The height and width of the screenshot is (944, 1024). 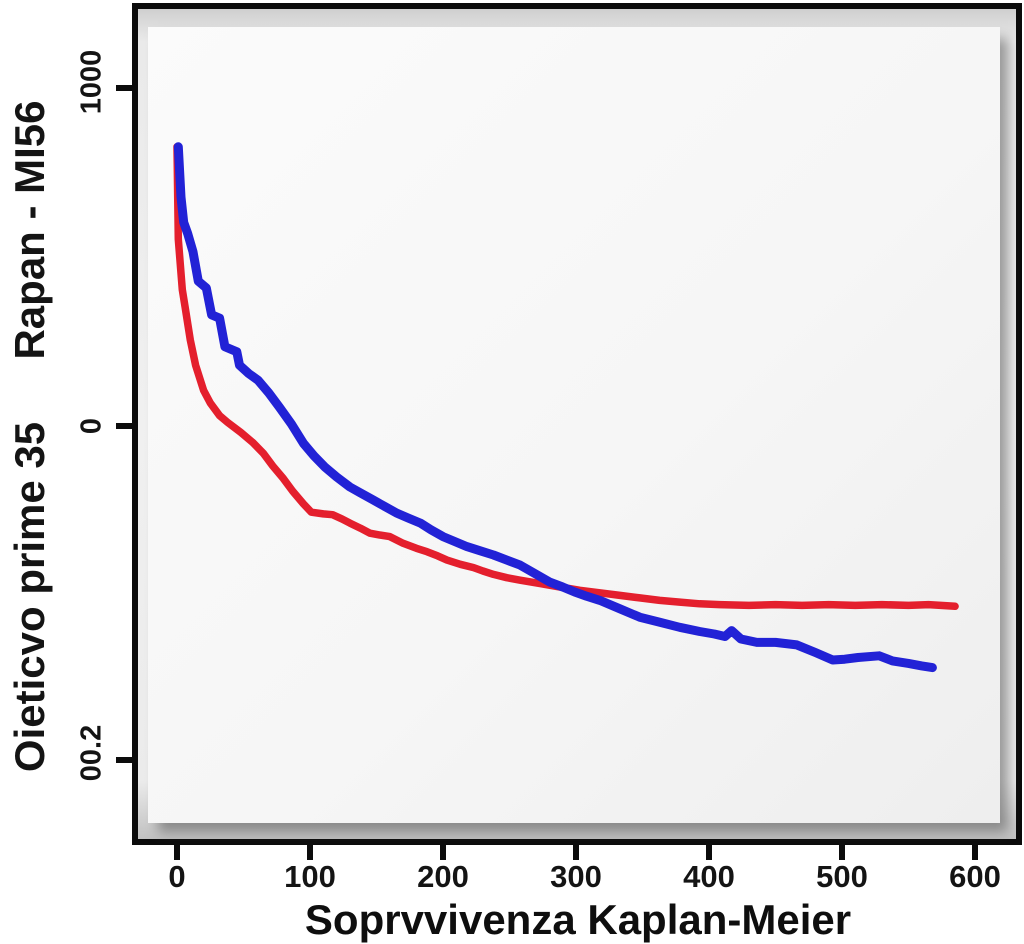 What do you see at coordinates (91, 82) in the screenshot?
I see `y-tick-label: 1000` at bounding box center [91, 82].